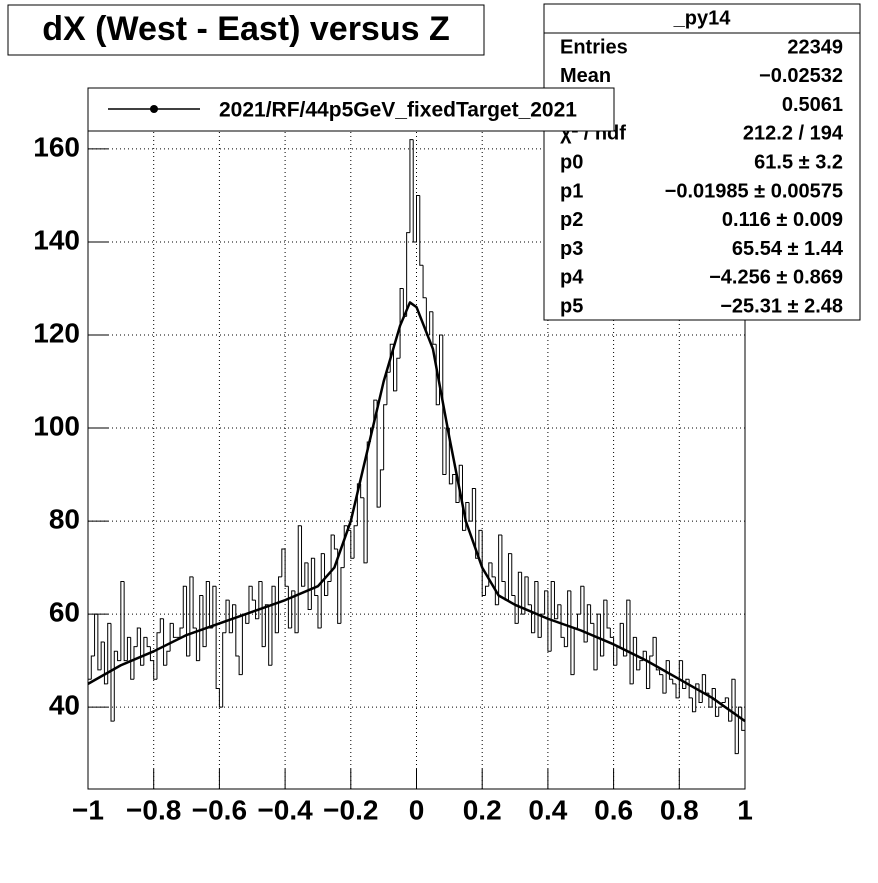 Image resolution: width=878 pixels, height=883 pixels. I want to click on x-tick-label: −0.2, so click(350, 809).